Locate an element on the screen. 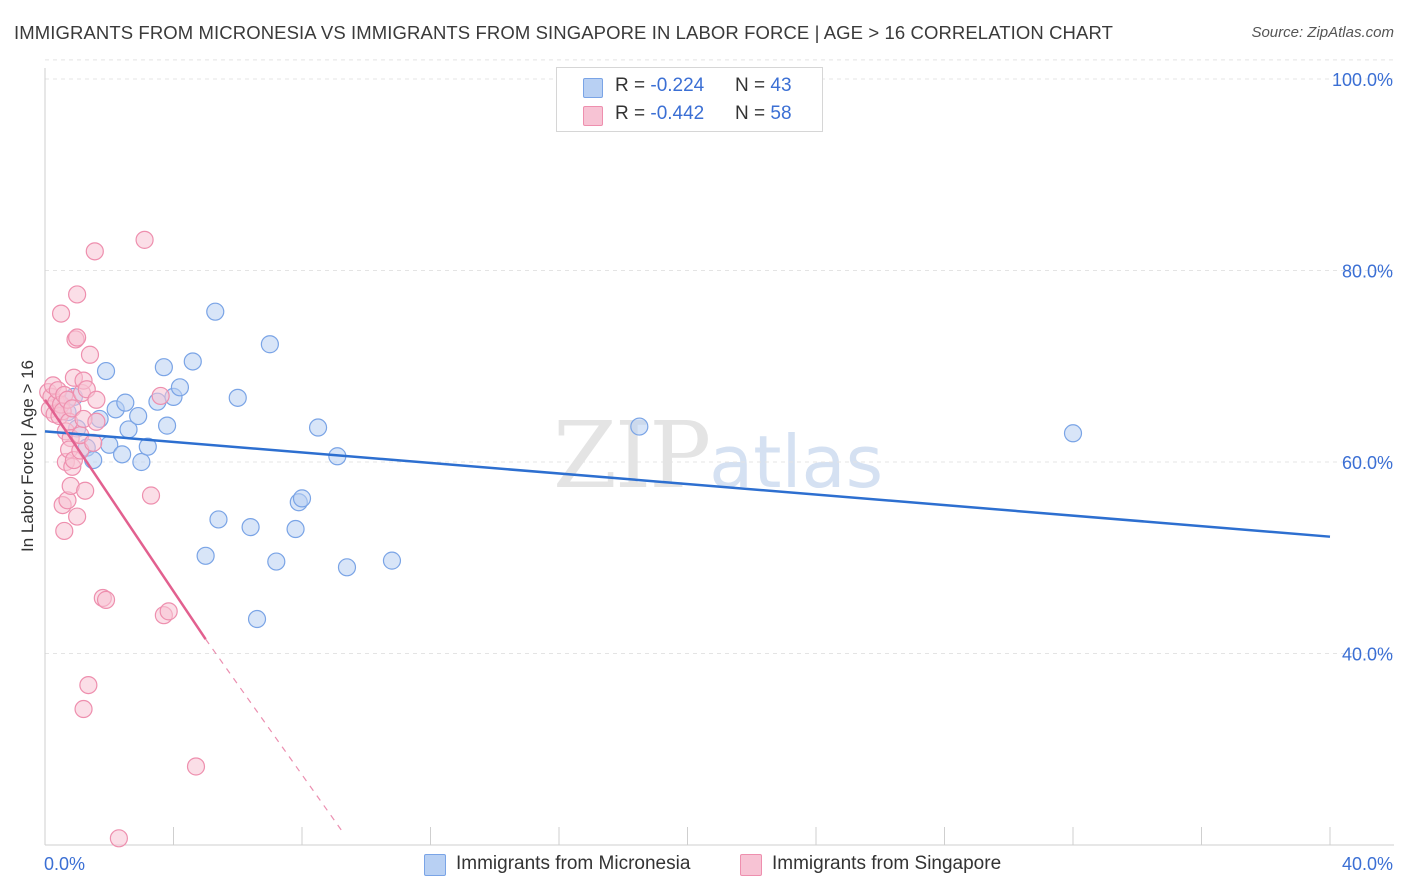  legend-n: N = 58 is located at coordinates (763, 114).